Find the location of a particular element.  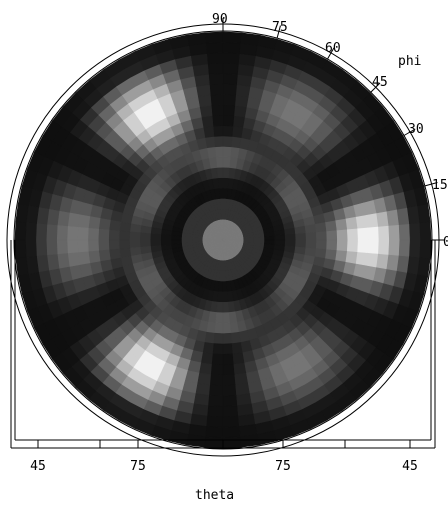

phi-tick-label: 15 is located at coordinates (440, 185).